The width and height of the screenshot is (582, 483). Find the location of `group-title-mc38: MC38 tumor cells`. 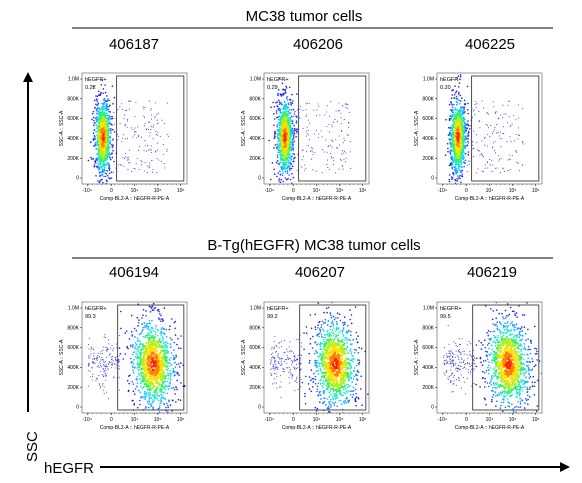

group-title-mc38: MC38 tumor cells is located at coordinates (304, 16).